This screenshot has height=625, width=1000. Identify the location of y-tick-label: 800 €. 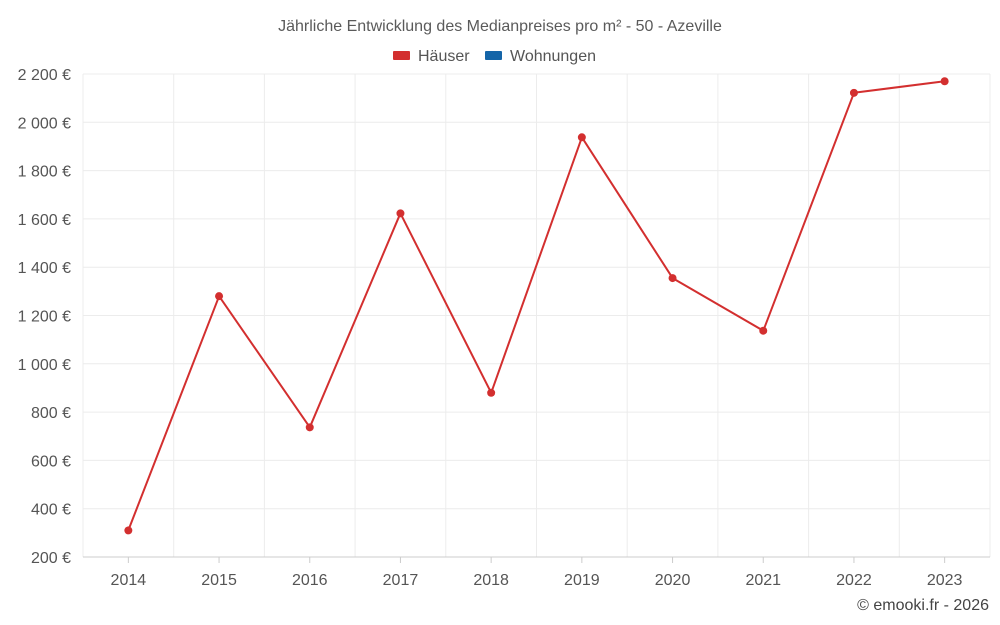
(51, 413).